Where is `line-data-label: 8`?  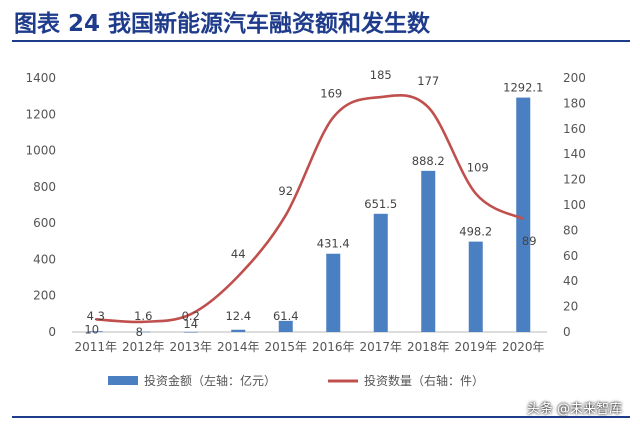 line-data-label: 8 is located at coordinates (139, 332).